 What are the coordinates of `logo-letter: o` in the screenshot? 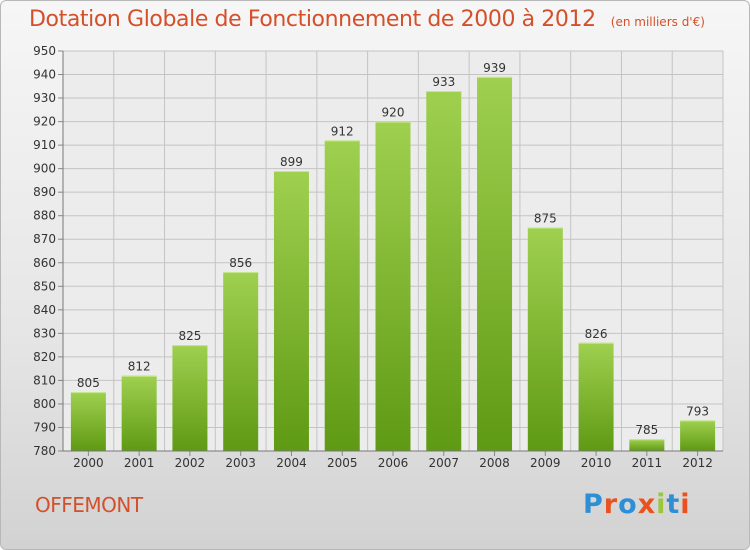 It's located at (628, 504).